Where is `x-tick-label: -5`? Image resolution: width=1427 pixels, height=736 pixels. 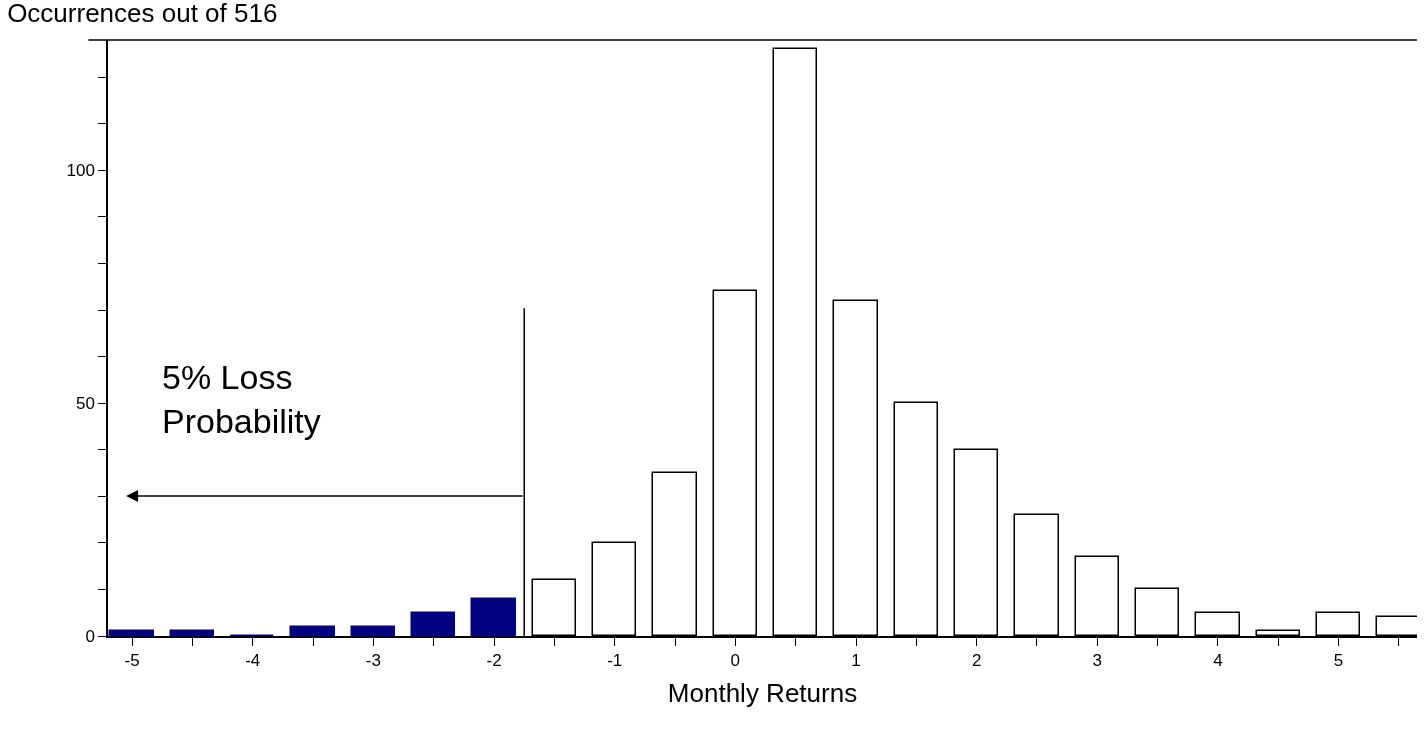 x-tick-label: -5 is located at coordinates (132, 661).